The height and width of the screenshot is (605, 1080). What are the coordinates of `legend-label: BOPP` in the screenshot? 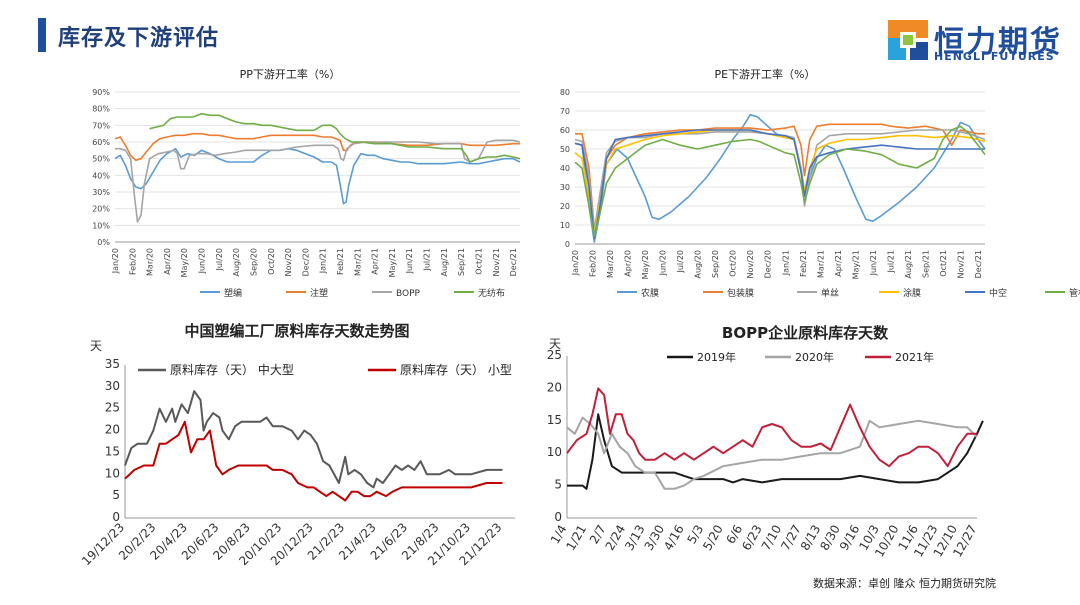 It's located at (408, 294).